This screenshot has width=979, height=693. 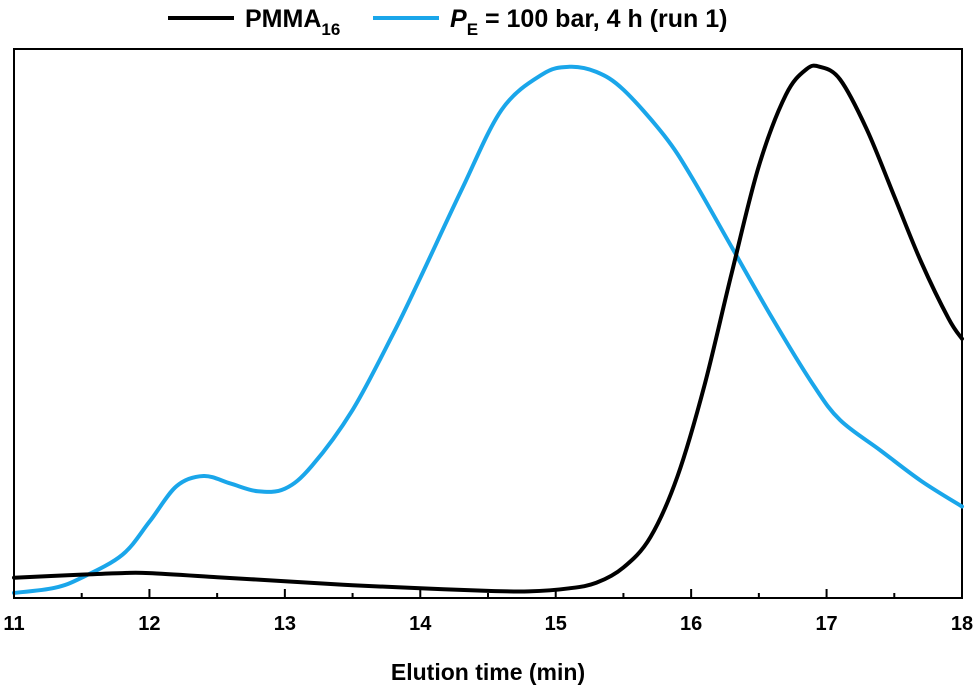 I want to click on legend-label-pmma: PMMA16, so click(x=292, y=22).